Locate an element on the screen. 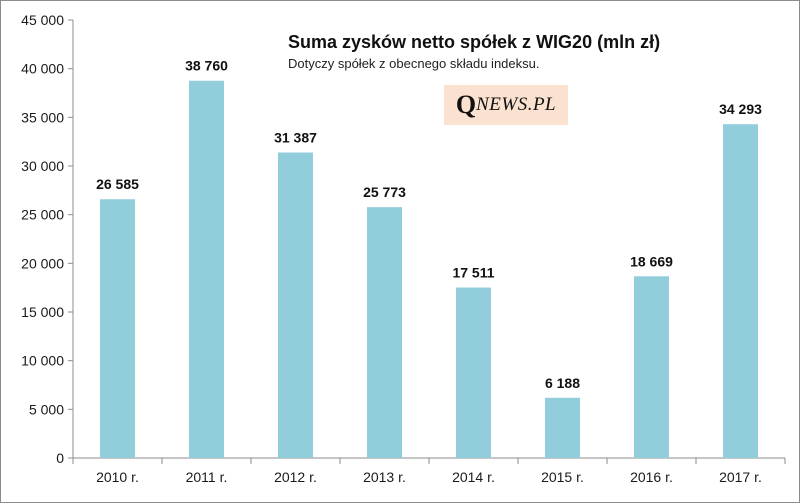  data-label: 17 511 is located at coordinates (473, 273).